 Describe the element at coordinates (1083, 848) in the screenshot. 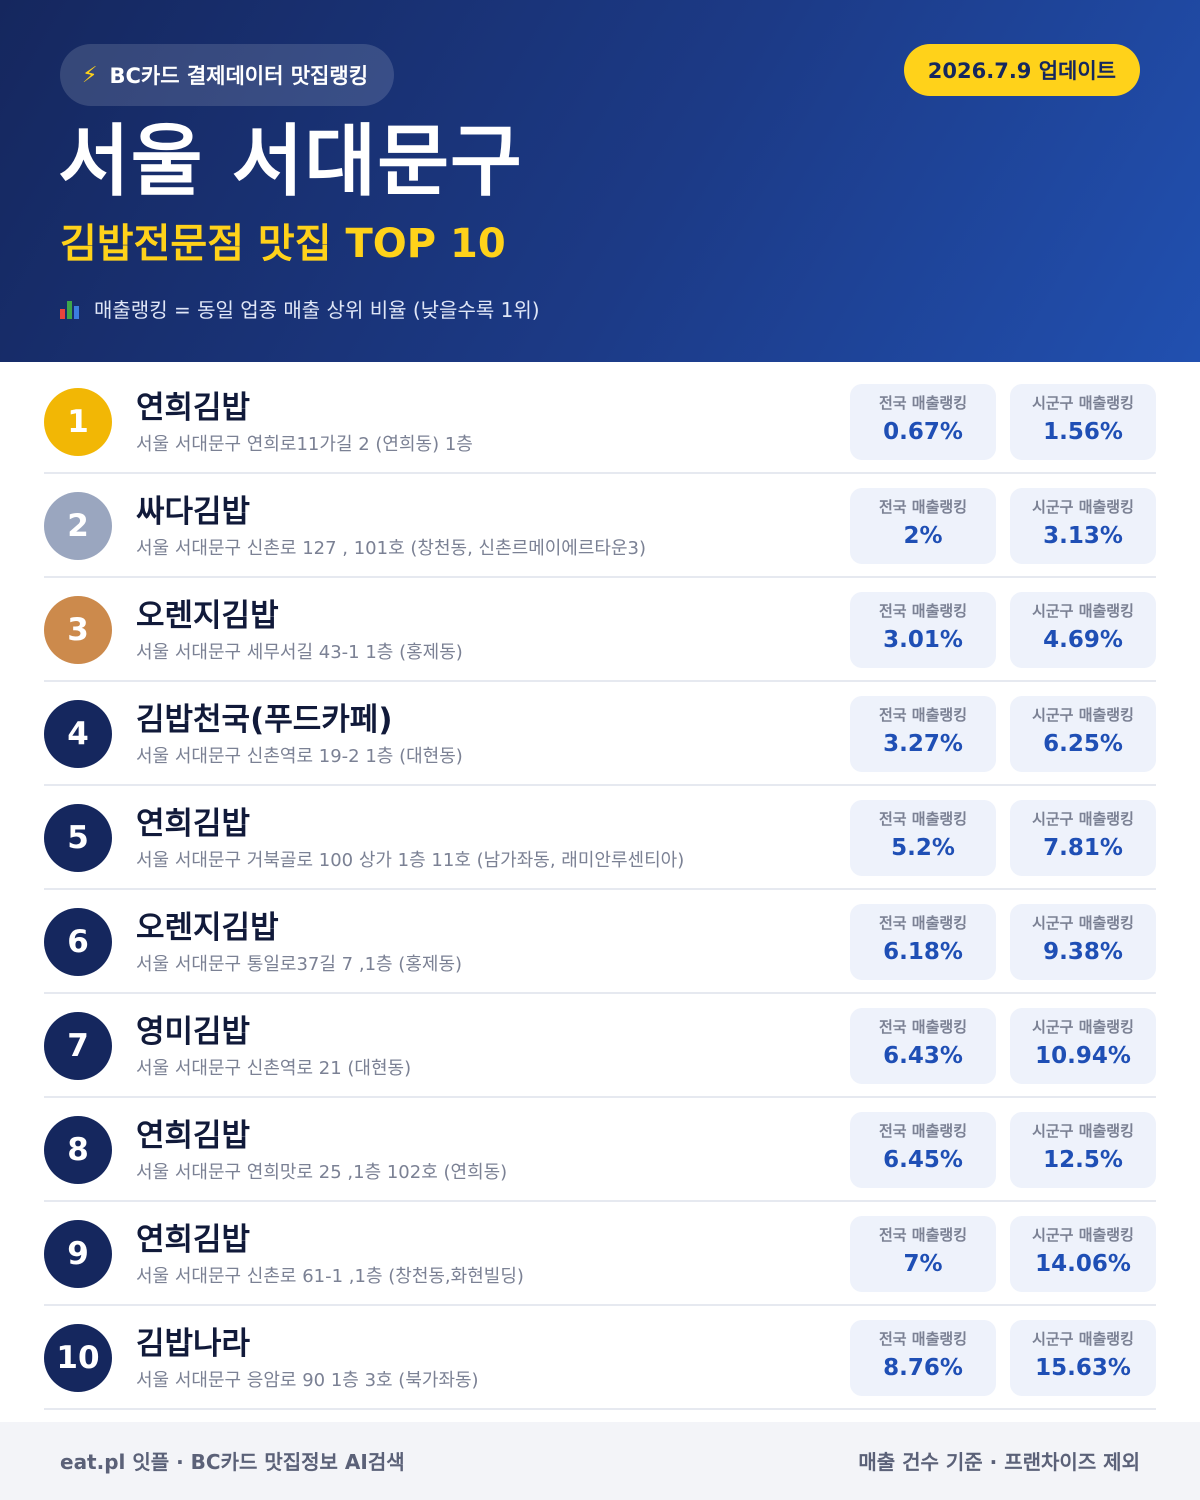

I see `local-ranking-value: 7.81%` at that location.